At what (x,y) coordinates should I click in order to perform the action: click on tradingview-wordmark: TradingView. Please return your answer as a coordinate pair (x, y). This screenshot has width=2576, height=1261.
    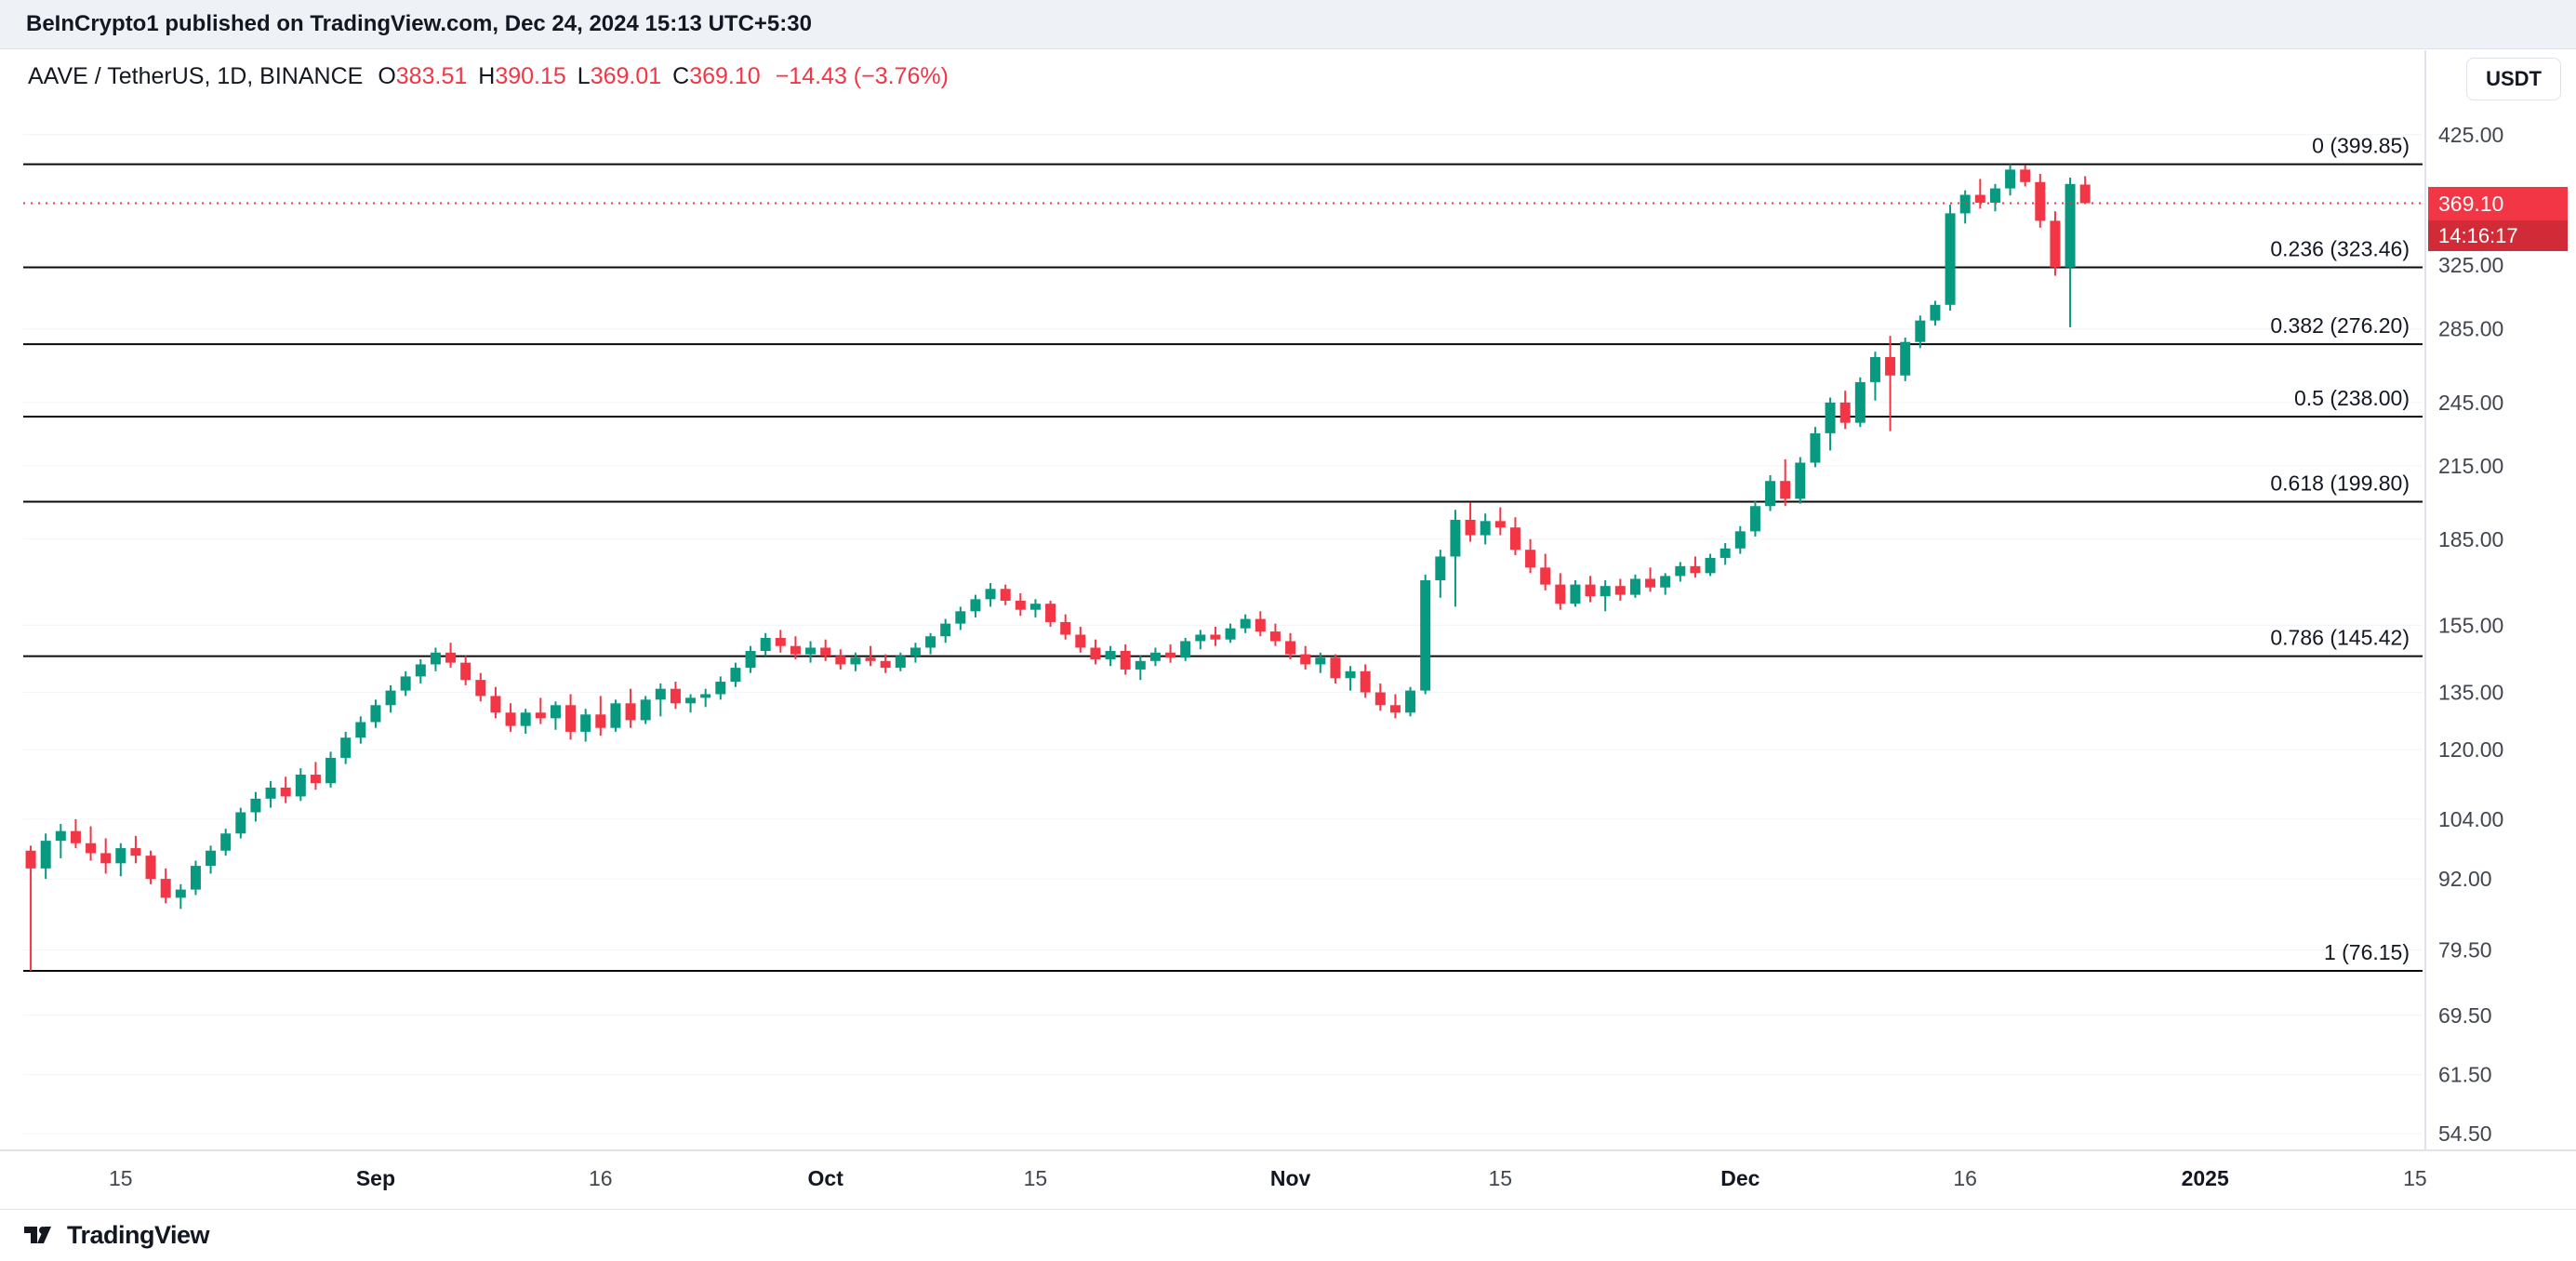
    Looking at the image, I should click on (138, 1235).